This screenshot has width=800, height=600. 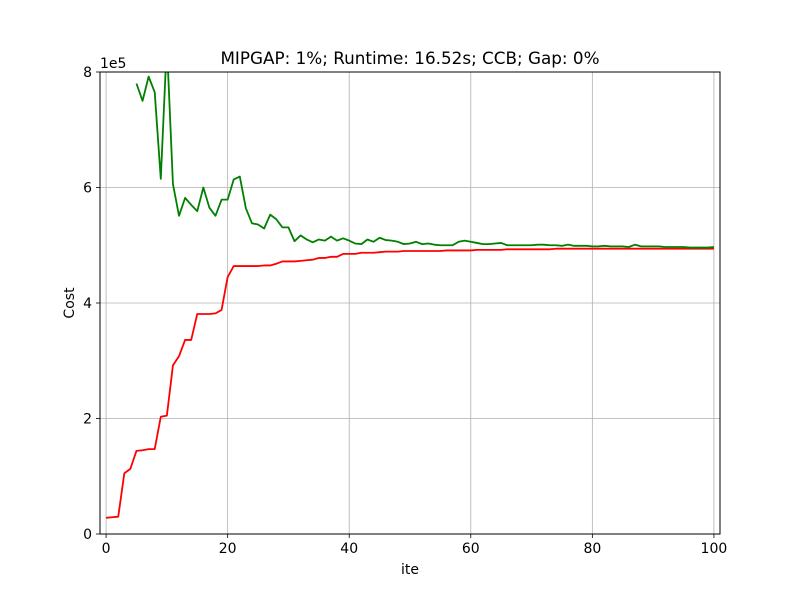 I want to click on x-tick-label-0: 0, so click(x=106, y=549).